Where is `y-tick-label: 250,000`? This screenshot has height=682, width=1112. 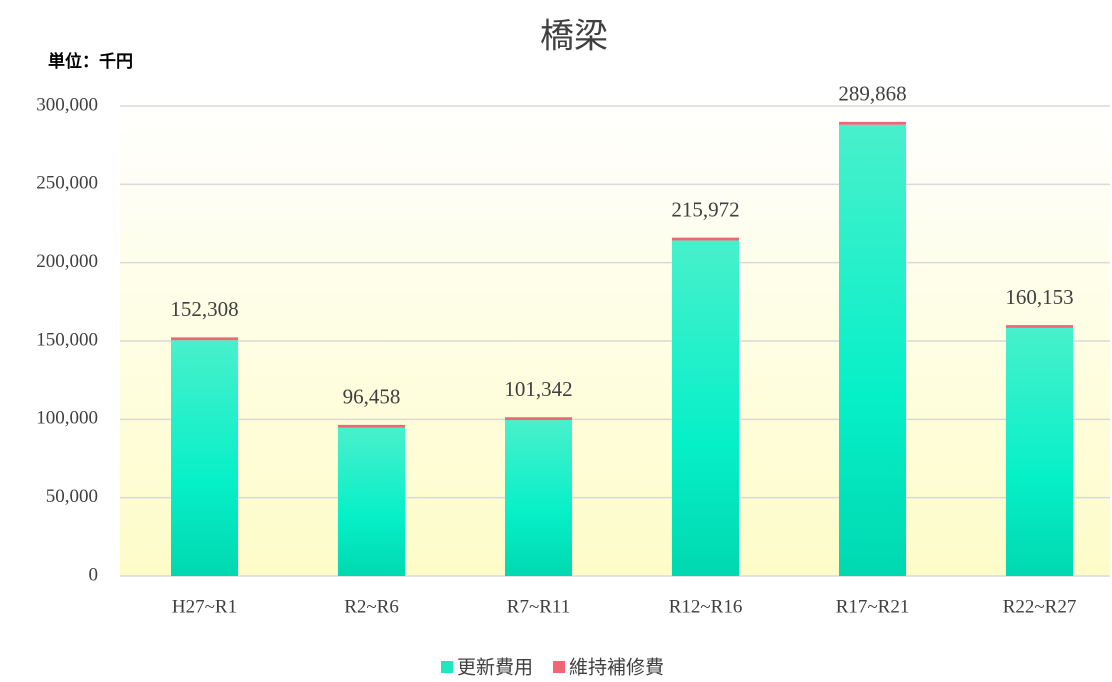 y-tick-label: 250,000 is located at coordinates (67, 183).